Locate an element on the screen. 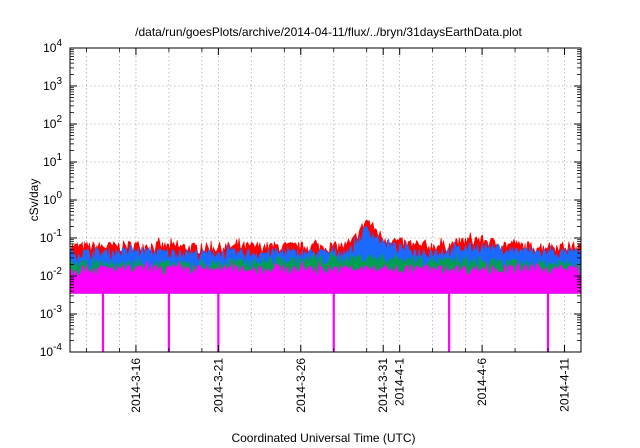  x-tick-label: 2014-3-21 is located at coordinates (218, 385).